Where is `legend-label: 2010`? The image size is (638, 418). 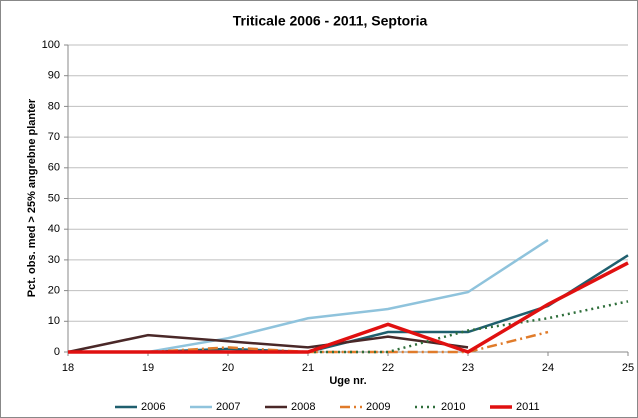
legend-label: 2010 is located at coordinates (453, 407).